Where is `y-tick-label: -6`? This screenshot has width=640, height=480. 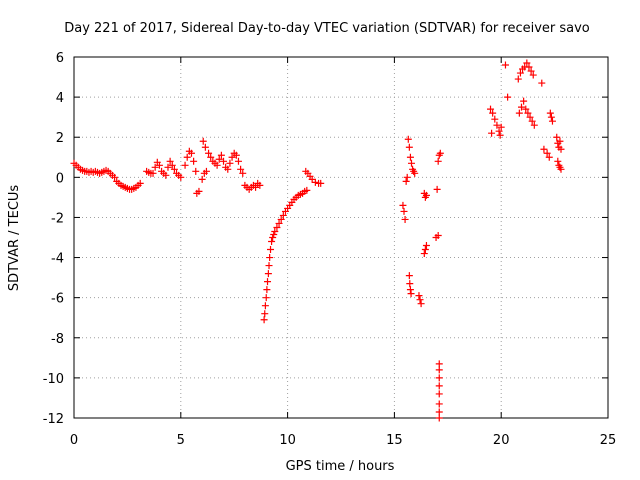
y-tick-label: -6 is located at coordinates (57, 299).